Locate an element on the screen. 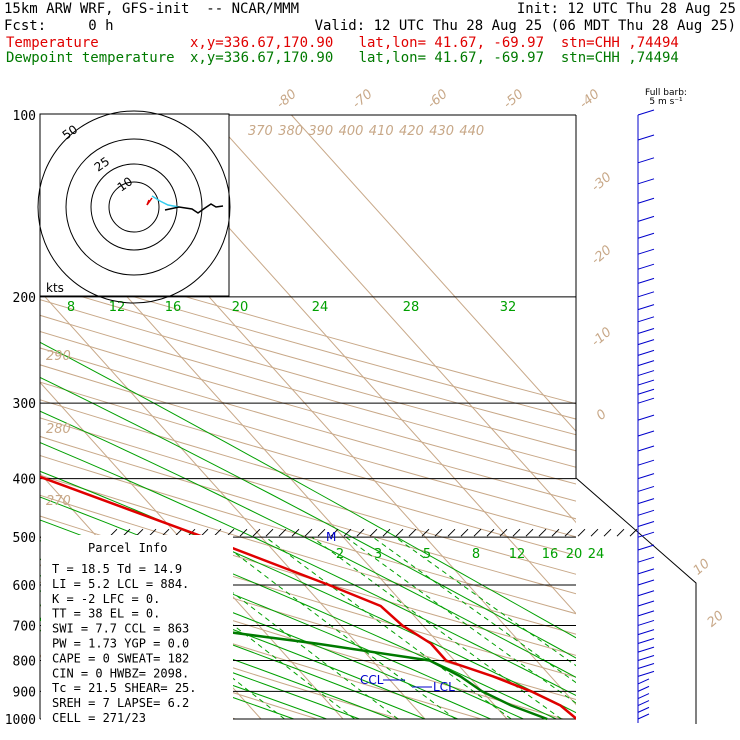 This screenshot has height=740, width=740. hodograph-cyan is located at coordinates (165, 201).